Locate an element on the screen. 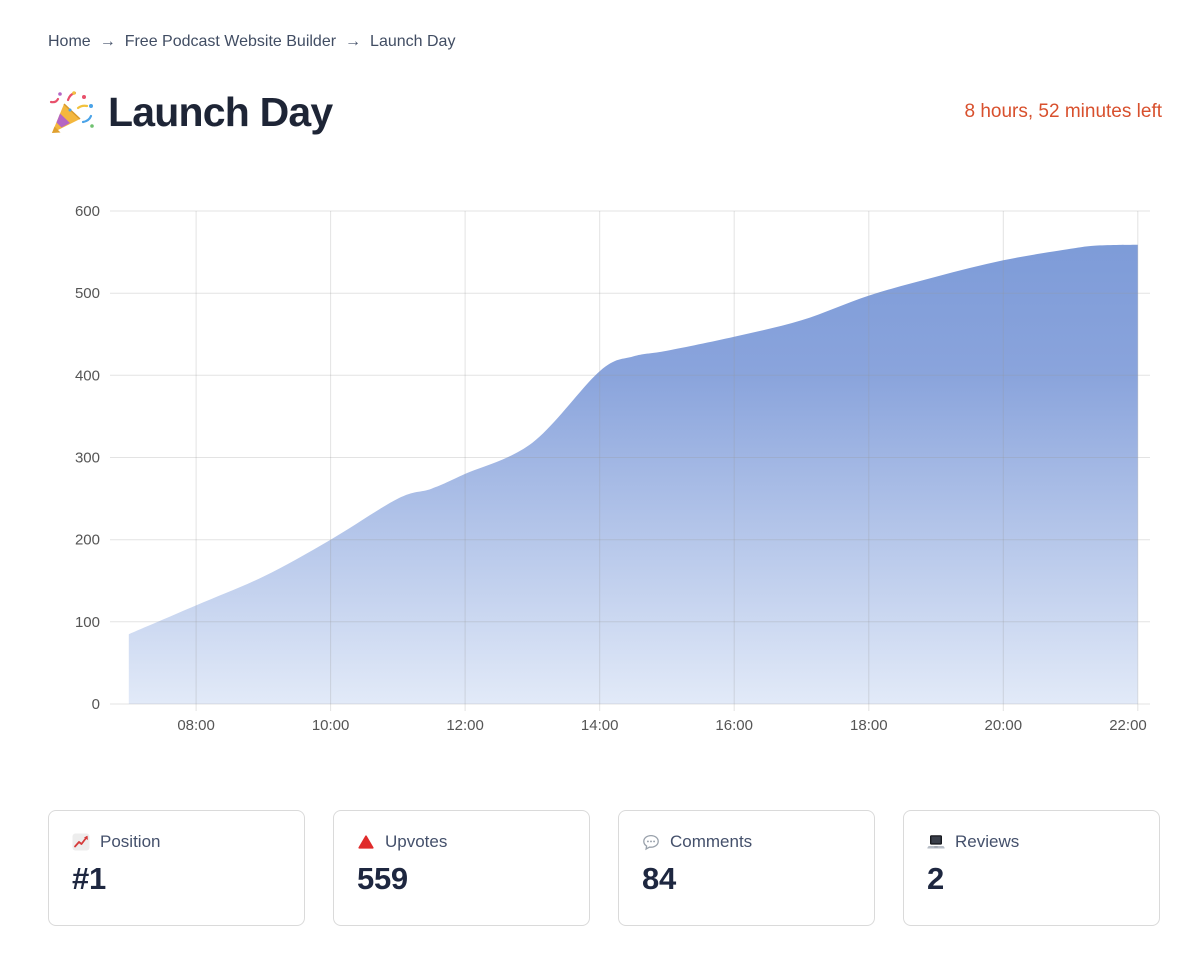  svg-text: 500 is located at coordinates (87, 293).